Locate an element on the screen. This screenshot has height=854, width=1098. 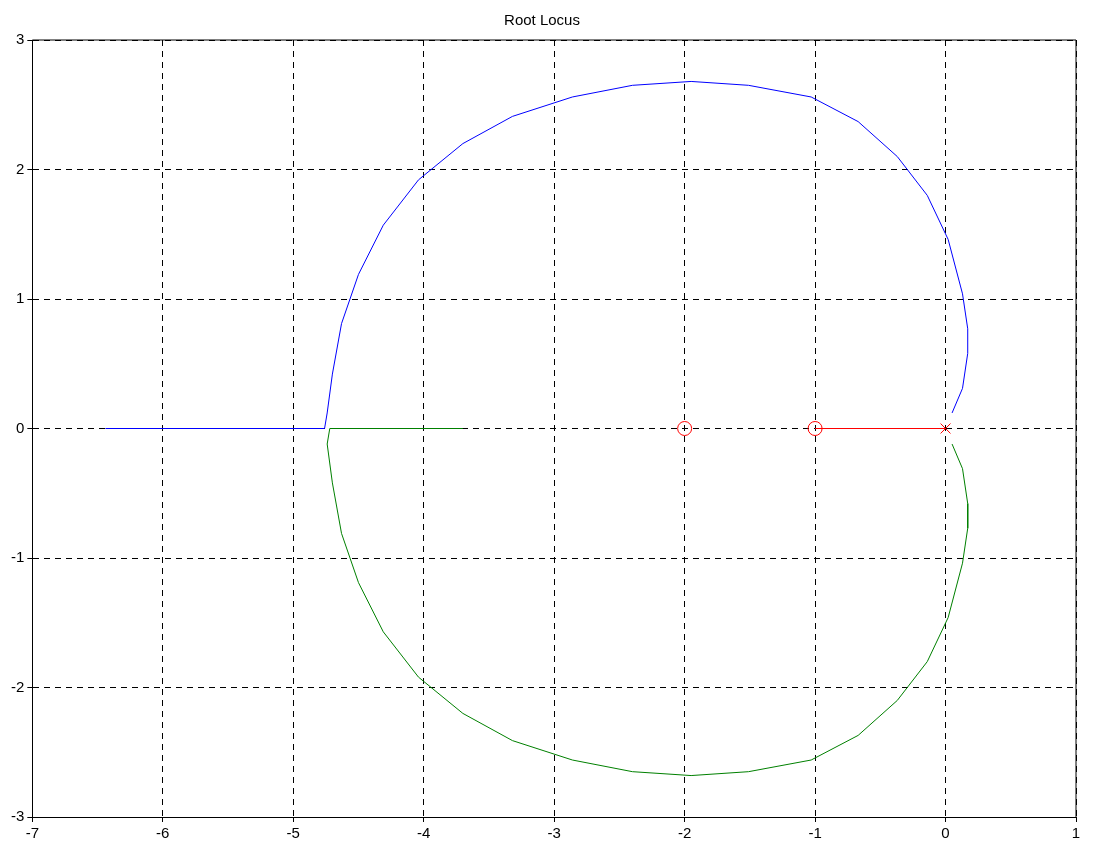
x-tick-label: -3 is located at coordinates (554, 833).